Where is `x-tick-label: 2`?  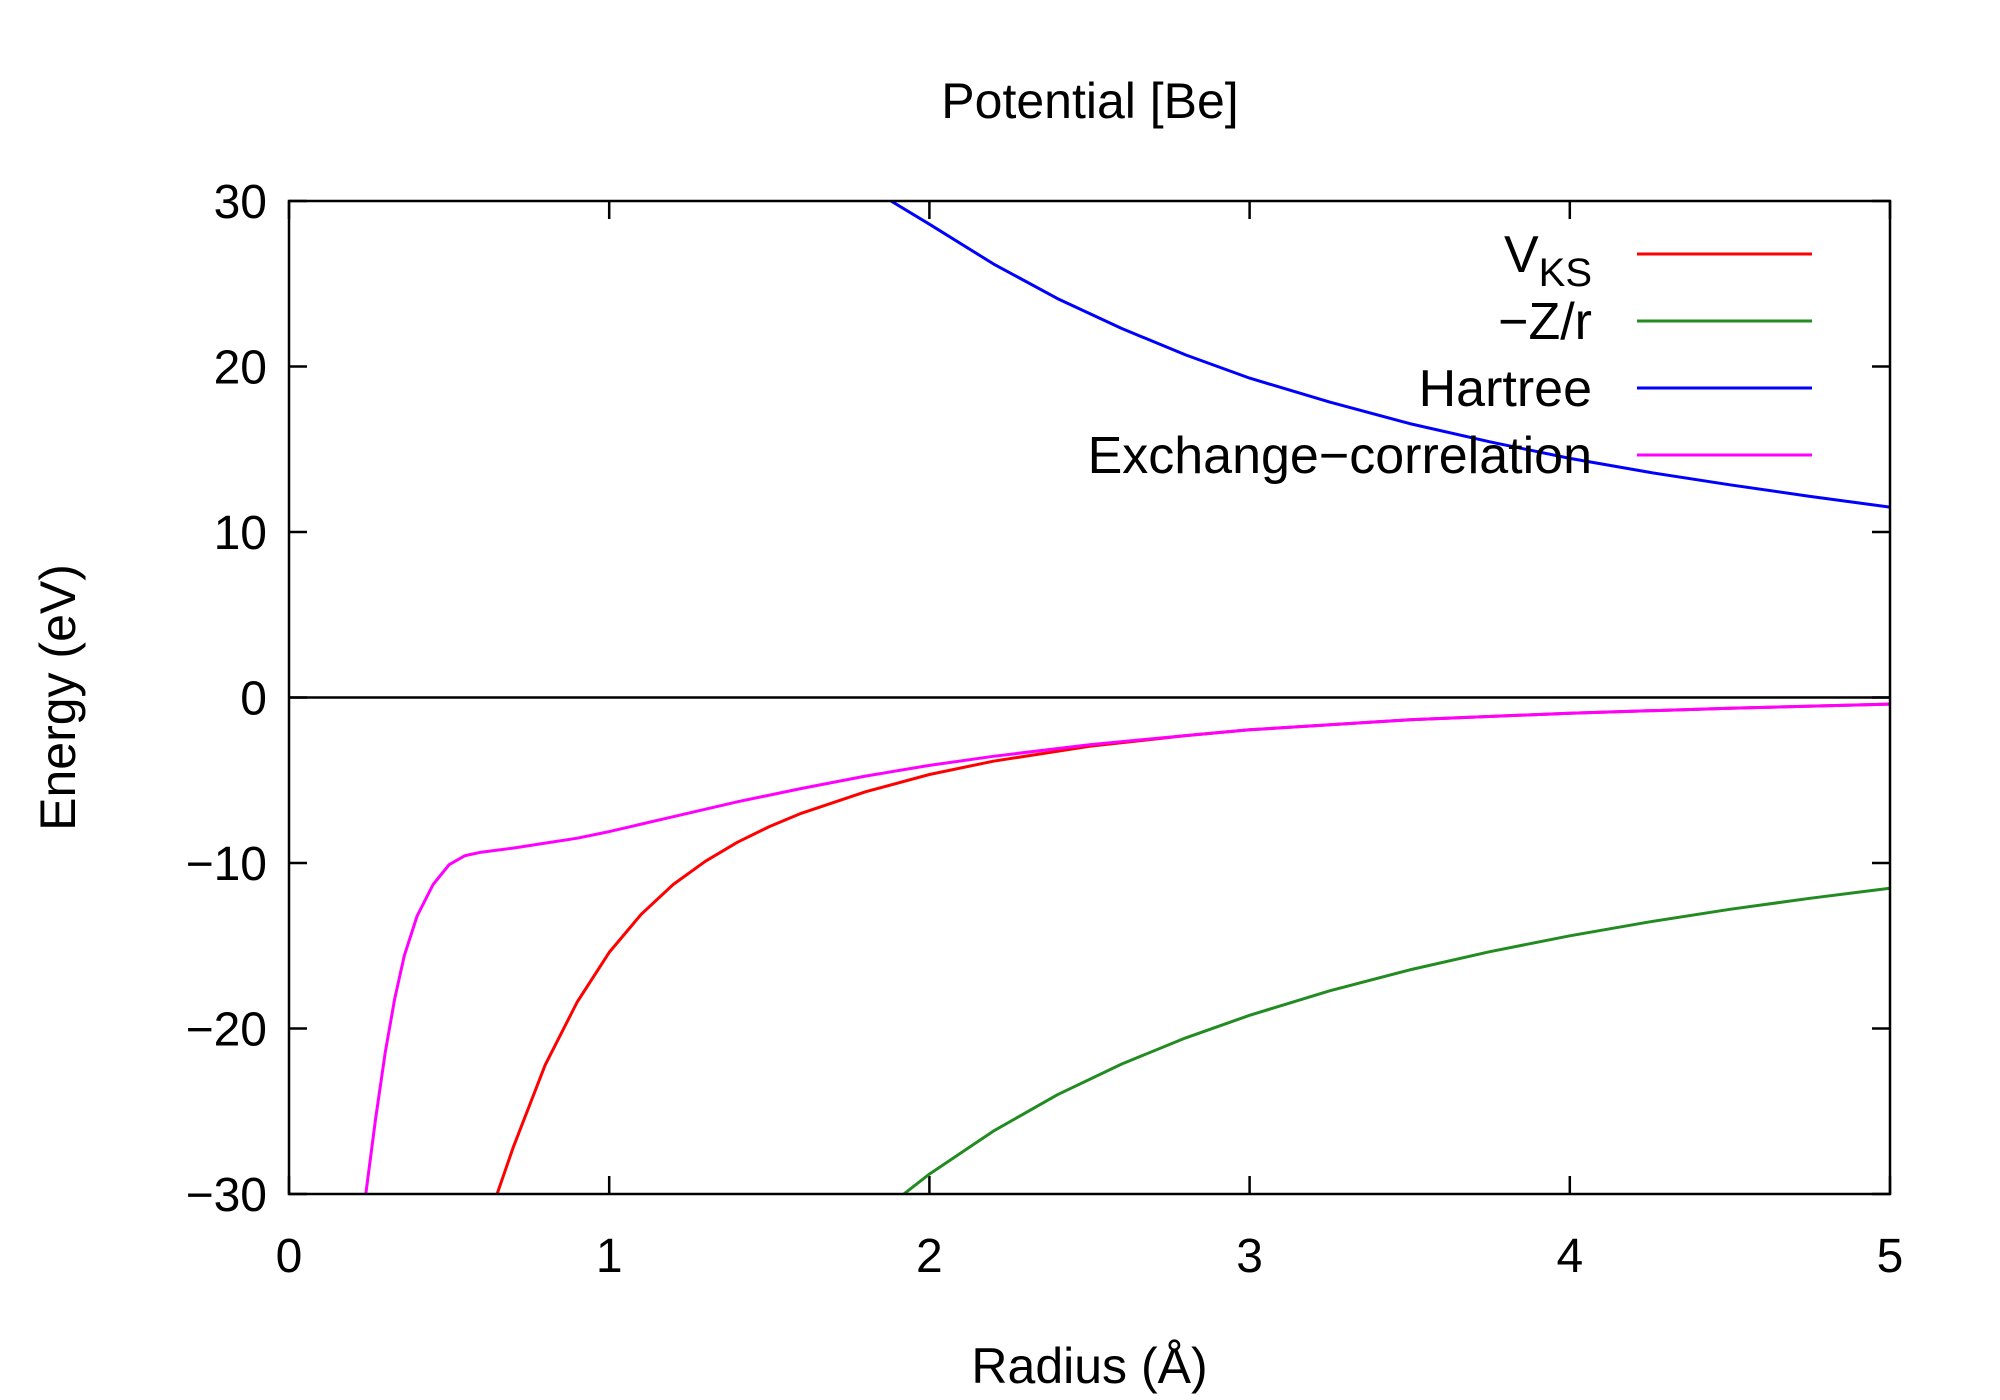 x-tick-label: 2 is located at coordinates (929, 1256).